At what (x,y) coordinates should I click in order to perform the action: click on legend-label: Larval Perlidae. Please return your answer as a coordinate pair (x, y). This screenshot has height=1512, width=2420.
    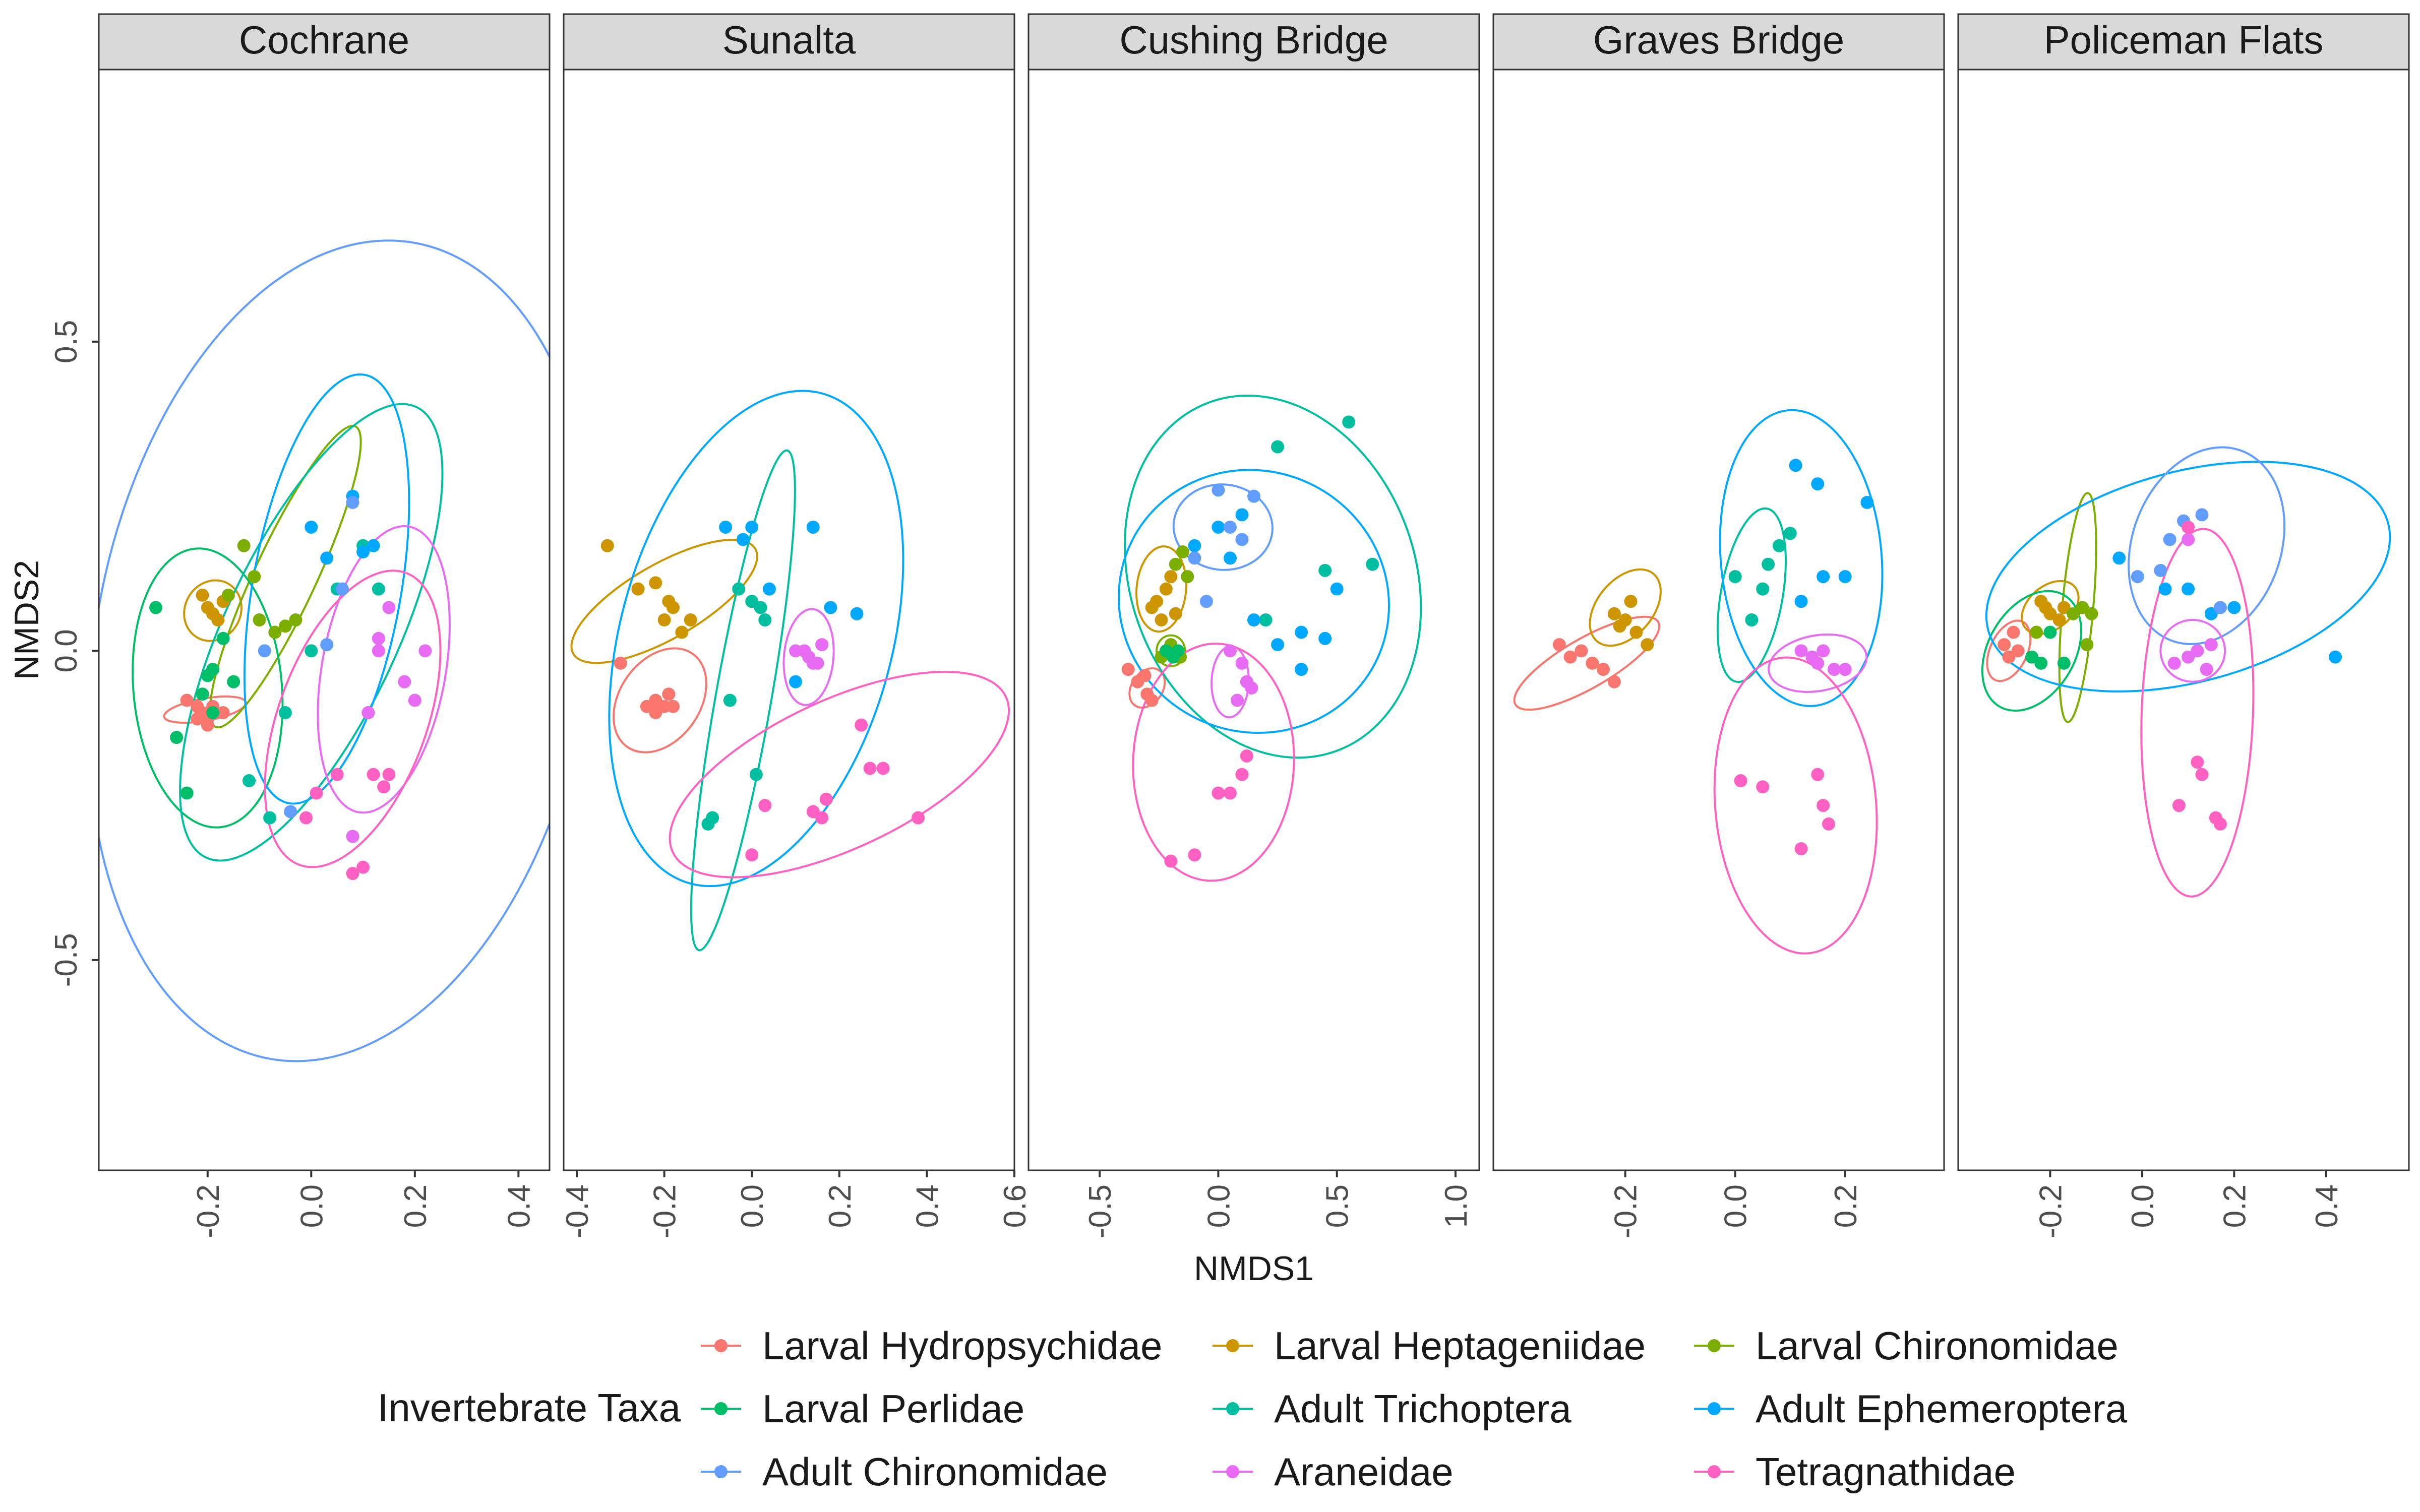
    Looking at the image, I should click on (893, 1409).